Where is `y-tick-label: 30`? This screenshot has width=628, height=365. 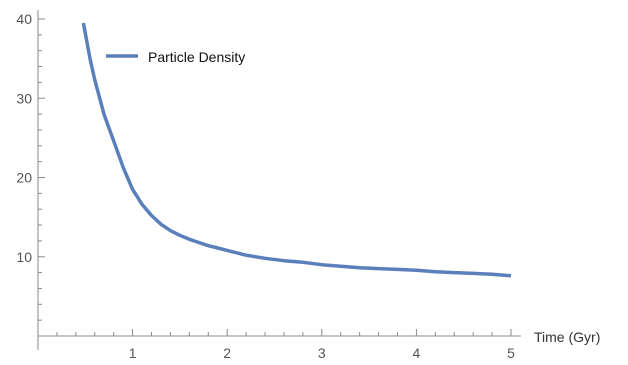 y-tick-label: 30 is located at coordinates (24, 98).